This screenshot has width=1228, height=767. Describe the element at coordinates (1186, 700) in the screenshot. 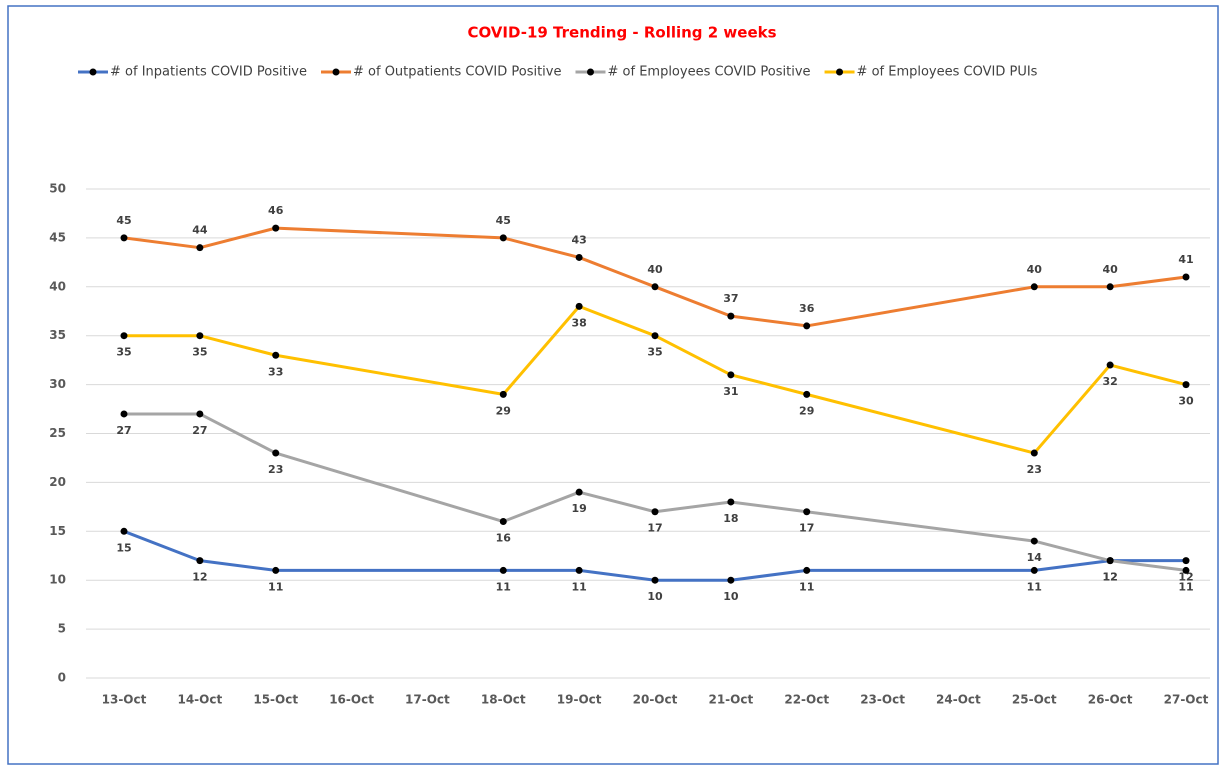

I see `x-tick-label: 27-Oct` at that location.